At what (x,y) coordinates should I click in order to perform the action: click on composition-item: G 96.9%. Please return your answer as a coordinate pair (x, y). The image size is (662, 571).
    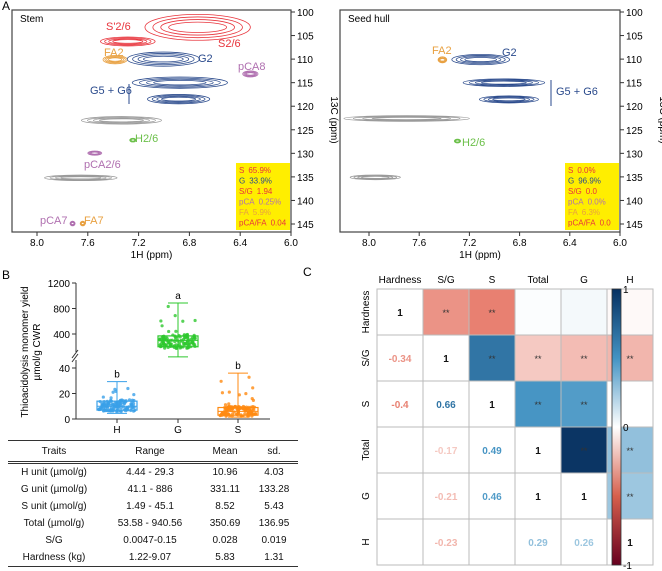
    Looking at the image, I should click on (584, 181).